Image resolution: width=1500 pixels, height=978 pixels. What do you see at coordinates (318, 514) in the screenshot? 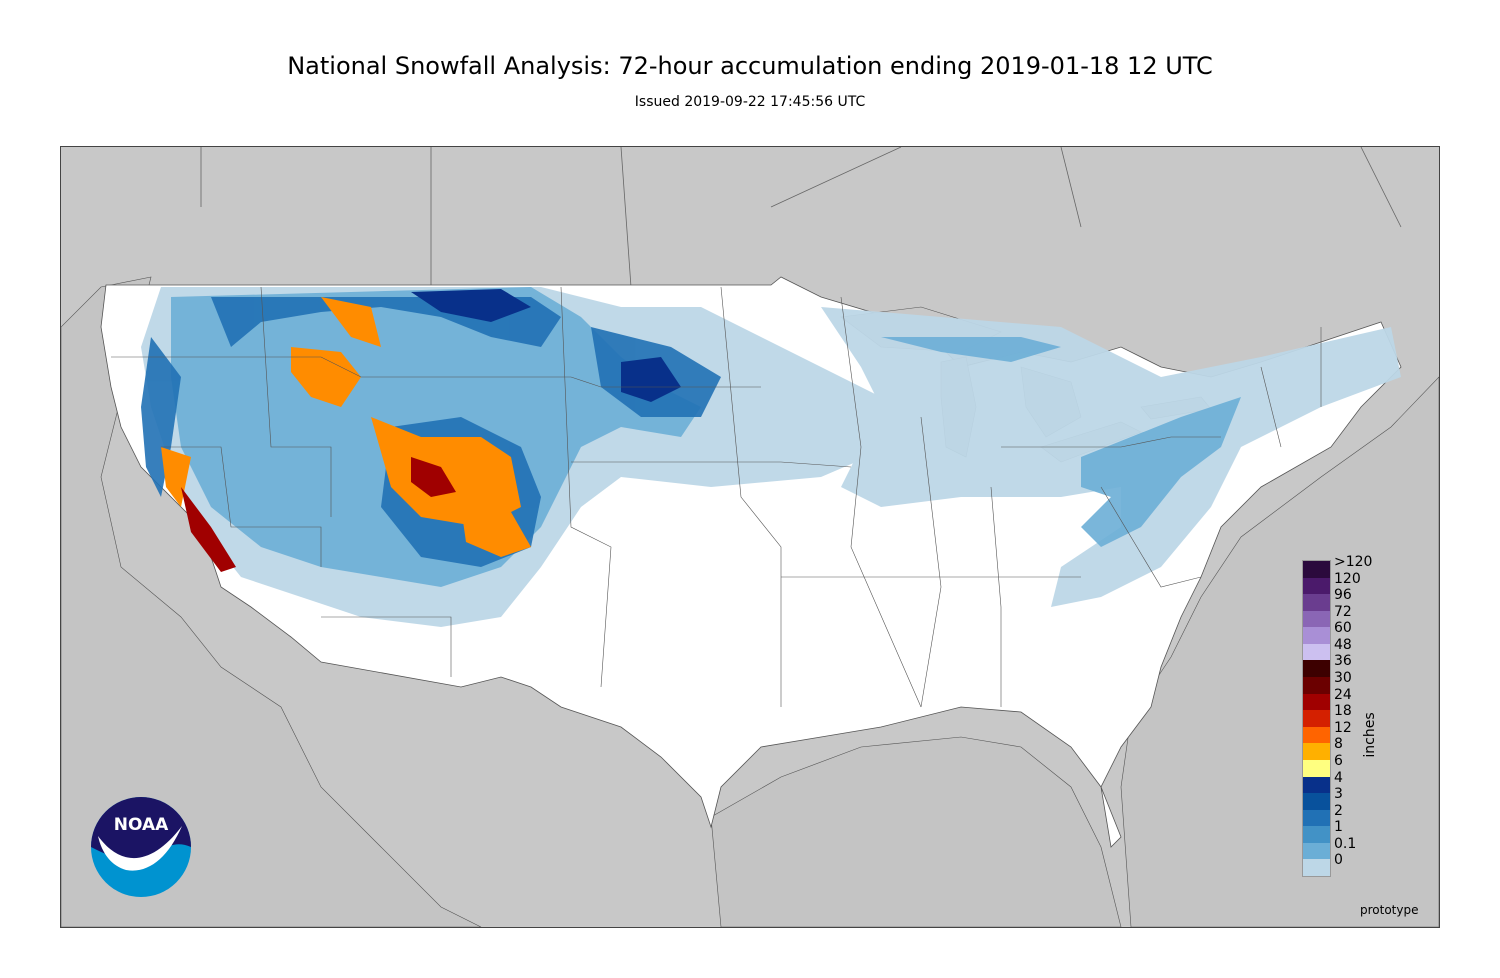
I see `snowfall-24-36in` at bounding box center [318, 514].